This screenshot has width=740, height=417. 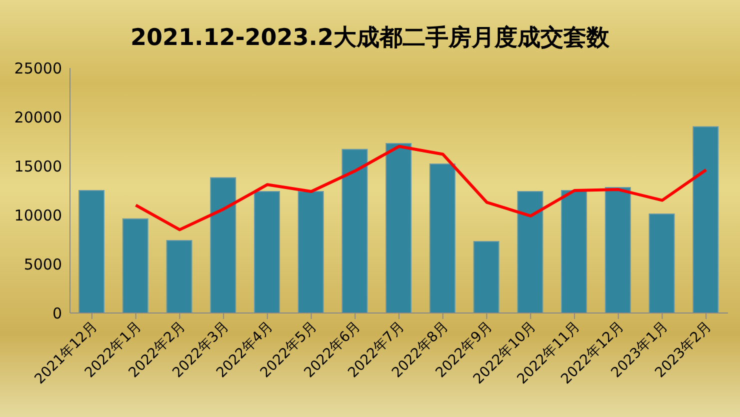 I want to click on y-tick-label: 25000, so click(x=38, y=68).